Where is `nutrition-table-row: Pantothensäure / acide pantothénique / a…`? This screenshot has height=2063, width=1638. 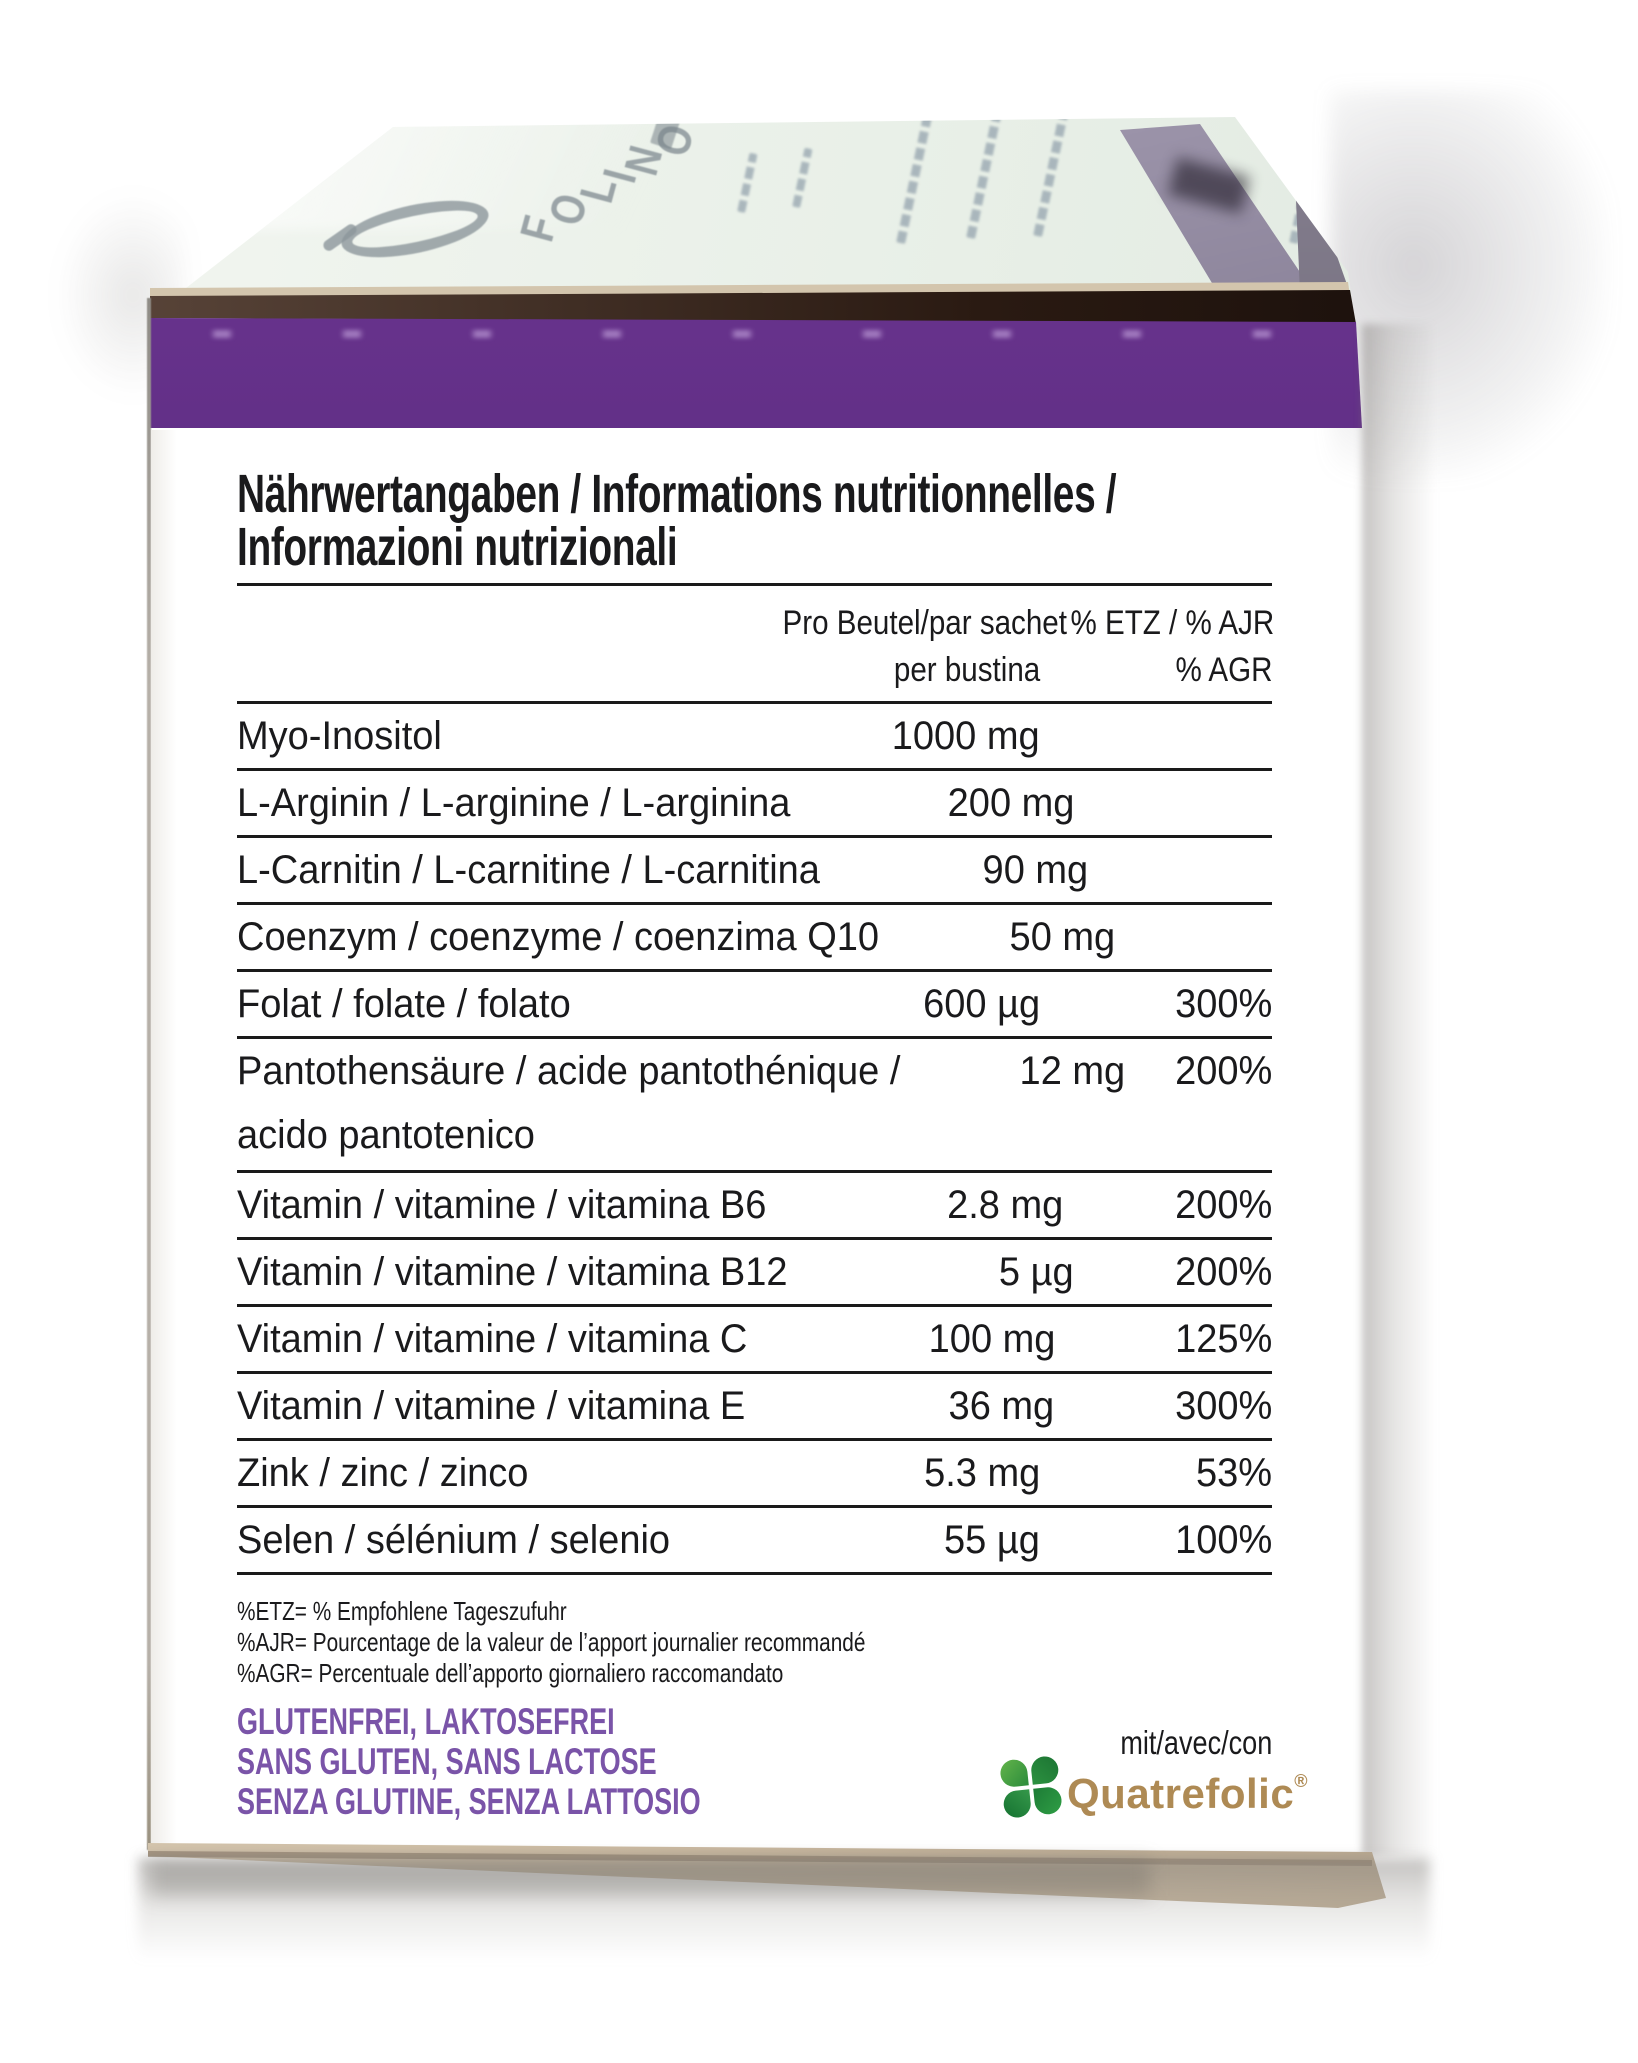
nutrition-table-row: Pantothensäure / acide pantothénique / a… is located at coordinates (754, 1106).